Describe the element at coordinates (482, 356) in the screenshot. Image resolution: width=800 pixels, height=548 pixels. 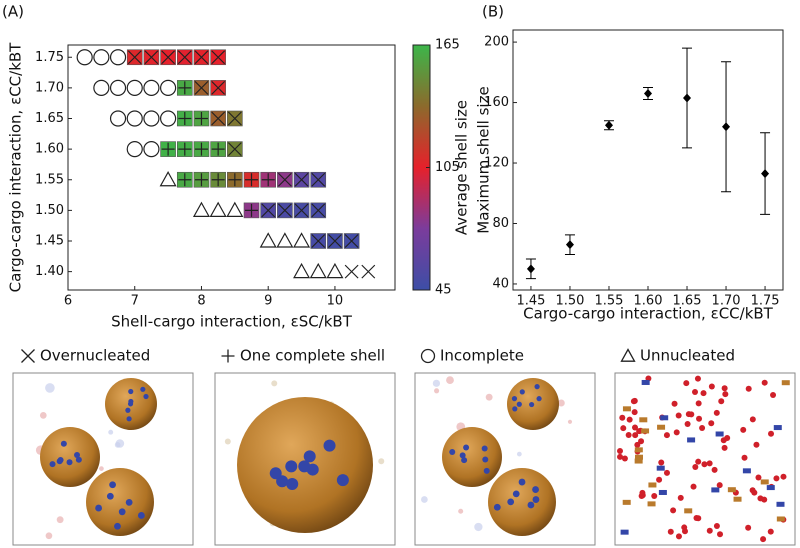
I see `legend-label: Incomplete` at that location.